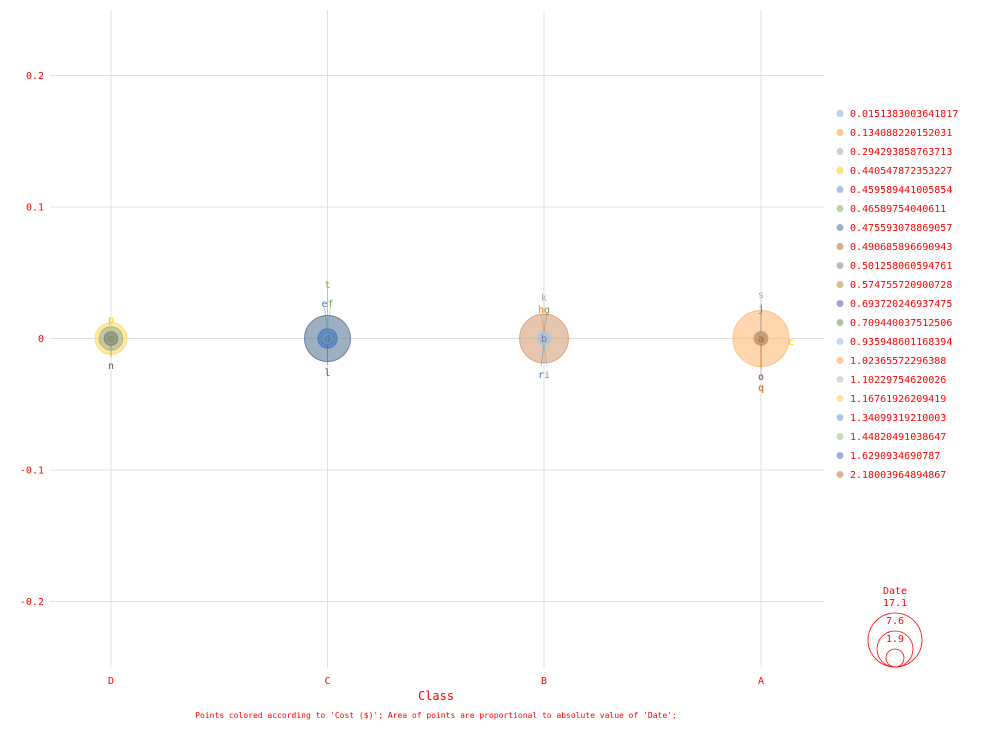  Describe the element at coordinates (898, 399) in the screenshot. I see `color-legend-label: 1.16761926209419` at that location.